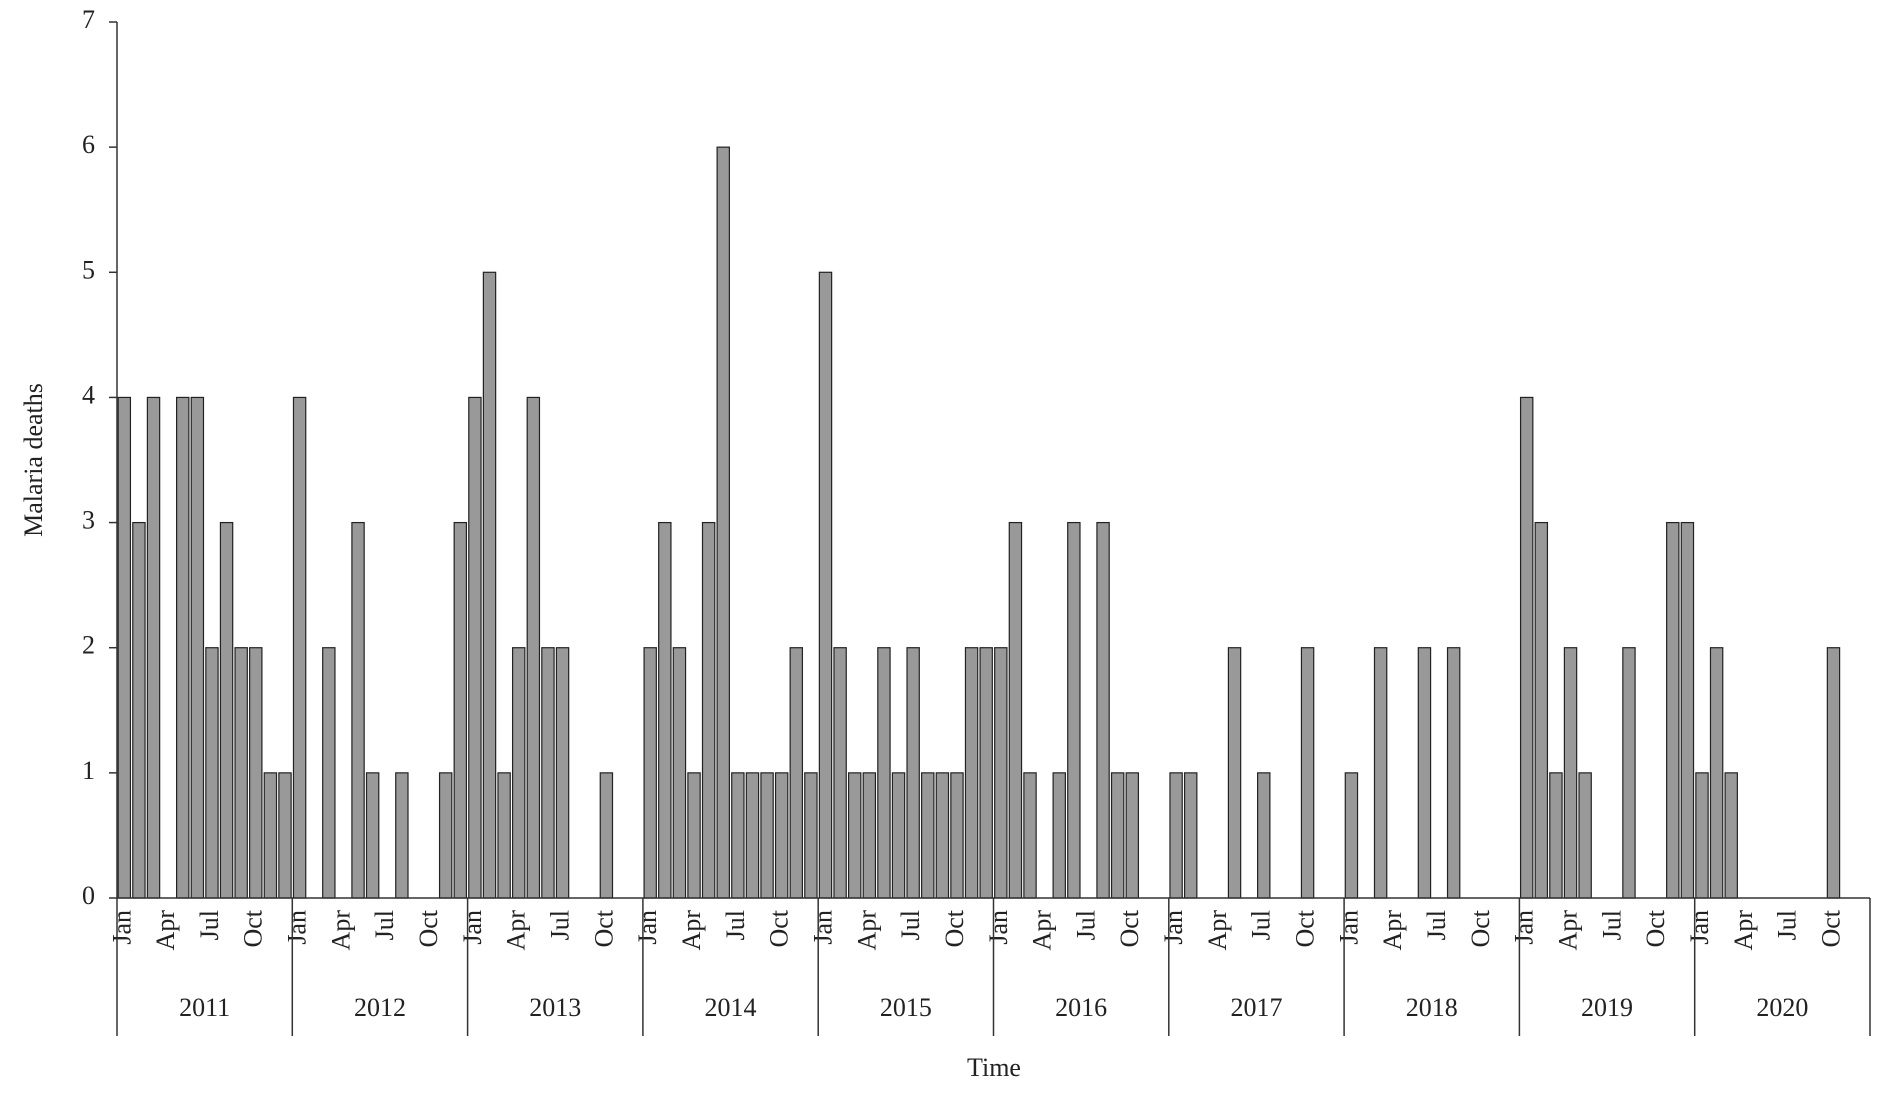 This screenshot has height=1094, width=1890. Describe the element at coordinates (1782, 1007) in the screenshot. I see `group-label: 2020` at that location.